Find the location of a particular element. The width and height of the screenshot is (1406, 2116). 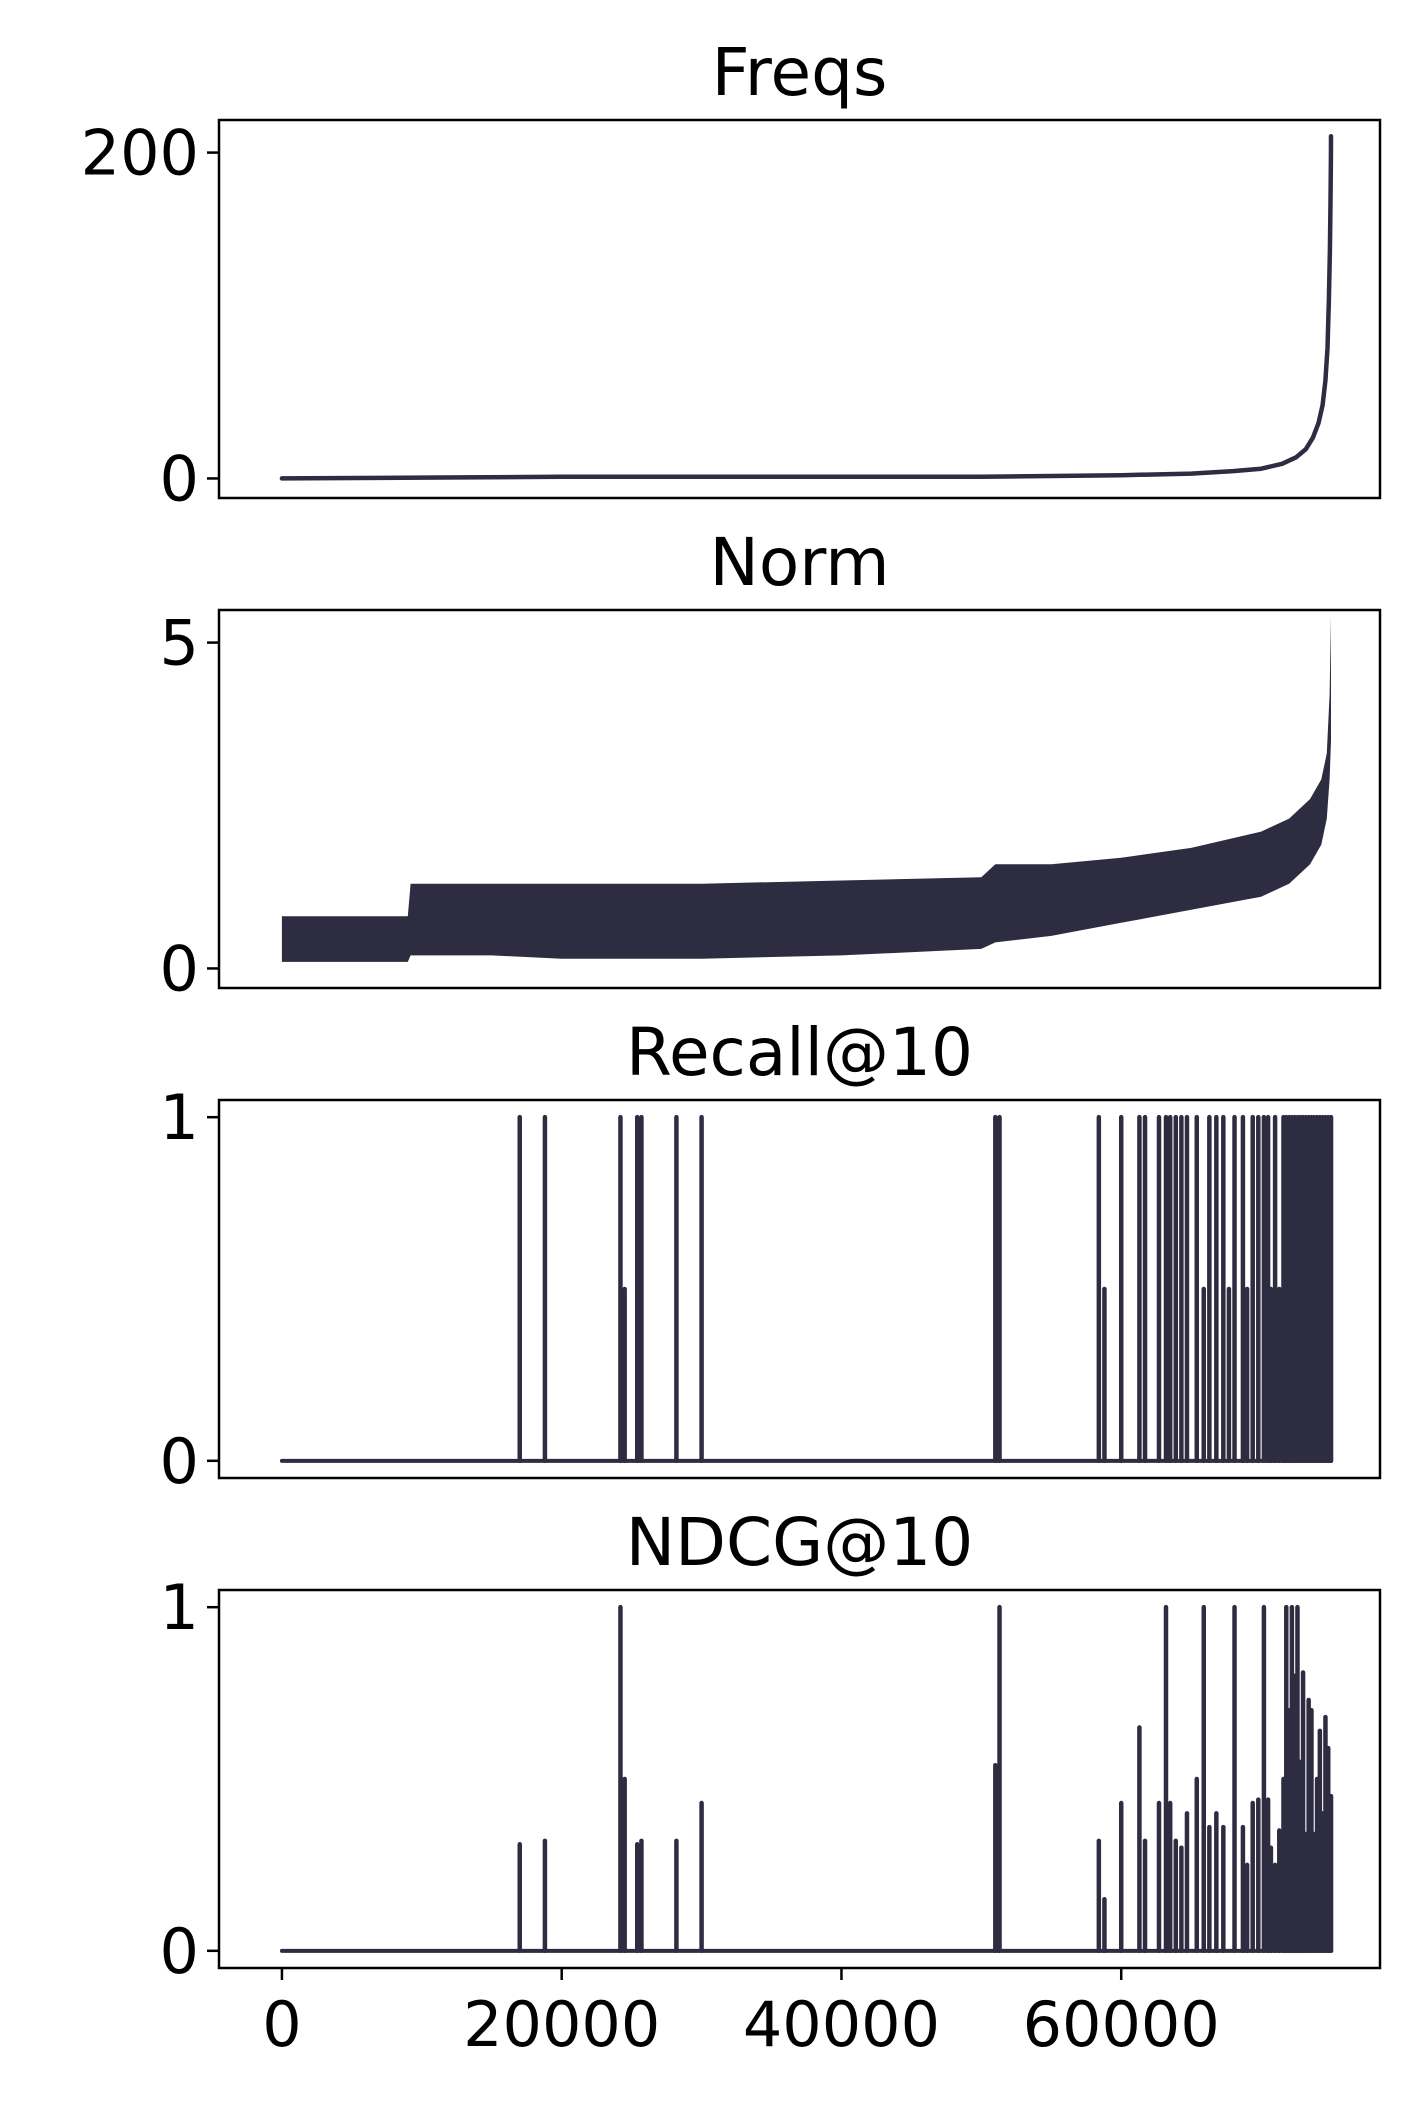

series-line is located at coordinates (806, 307).